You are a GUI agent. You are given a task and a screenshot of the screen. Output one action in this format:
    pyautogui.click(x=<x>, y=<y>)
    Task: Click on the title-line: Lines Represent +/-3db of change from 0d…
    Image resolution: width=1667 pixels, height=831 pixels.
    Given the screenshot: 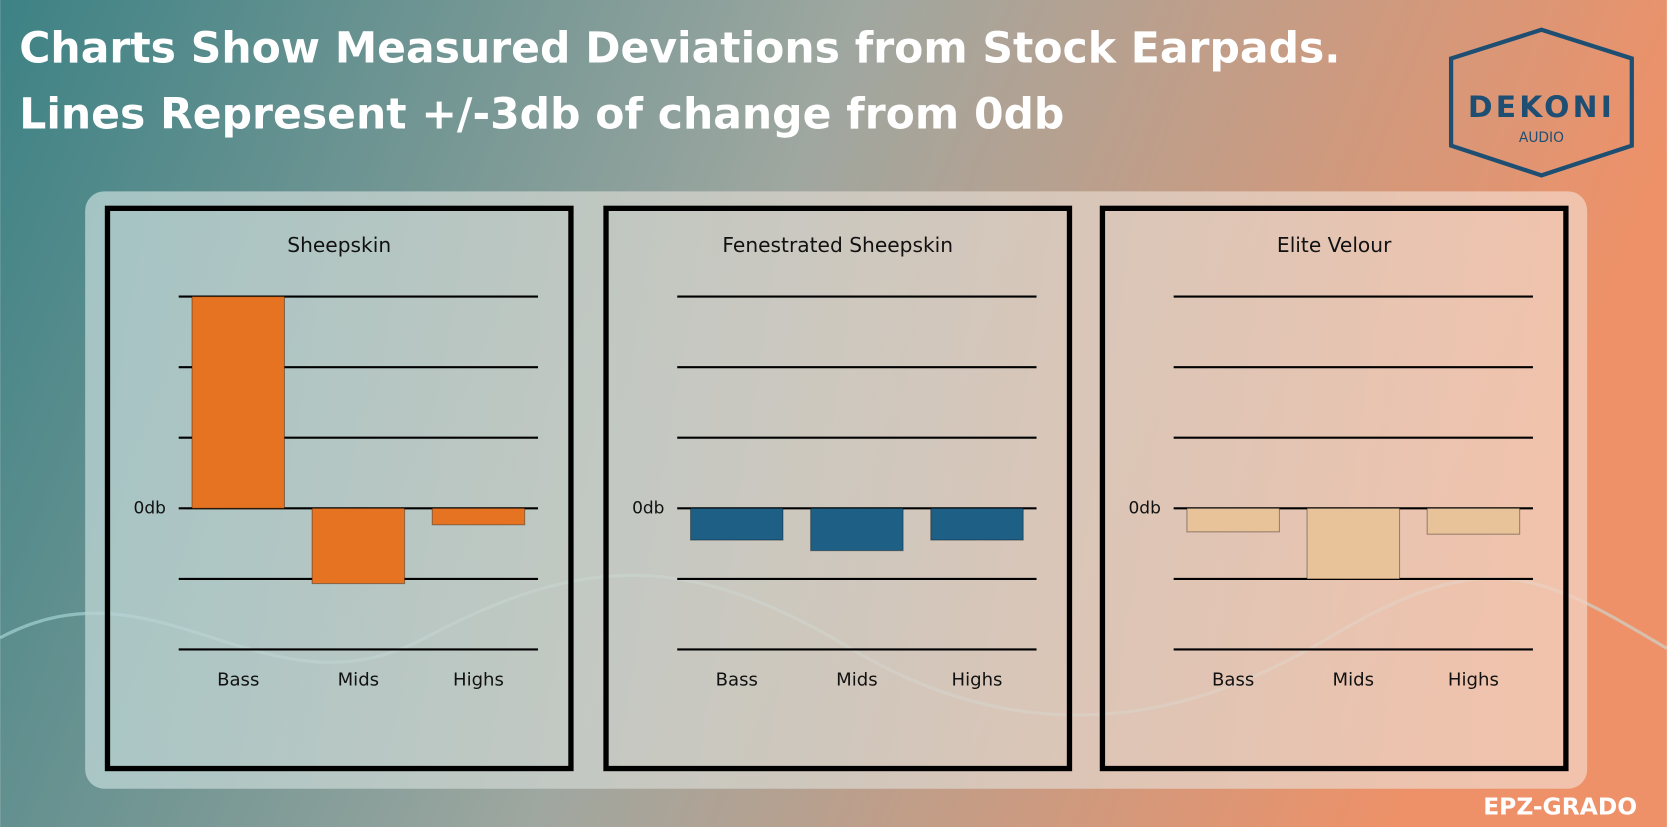 What is the action you would take?
    pyautogui.click(x=541, y=114)
    